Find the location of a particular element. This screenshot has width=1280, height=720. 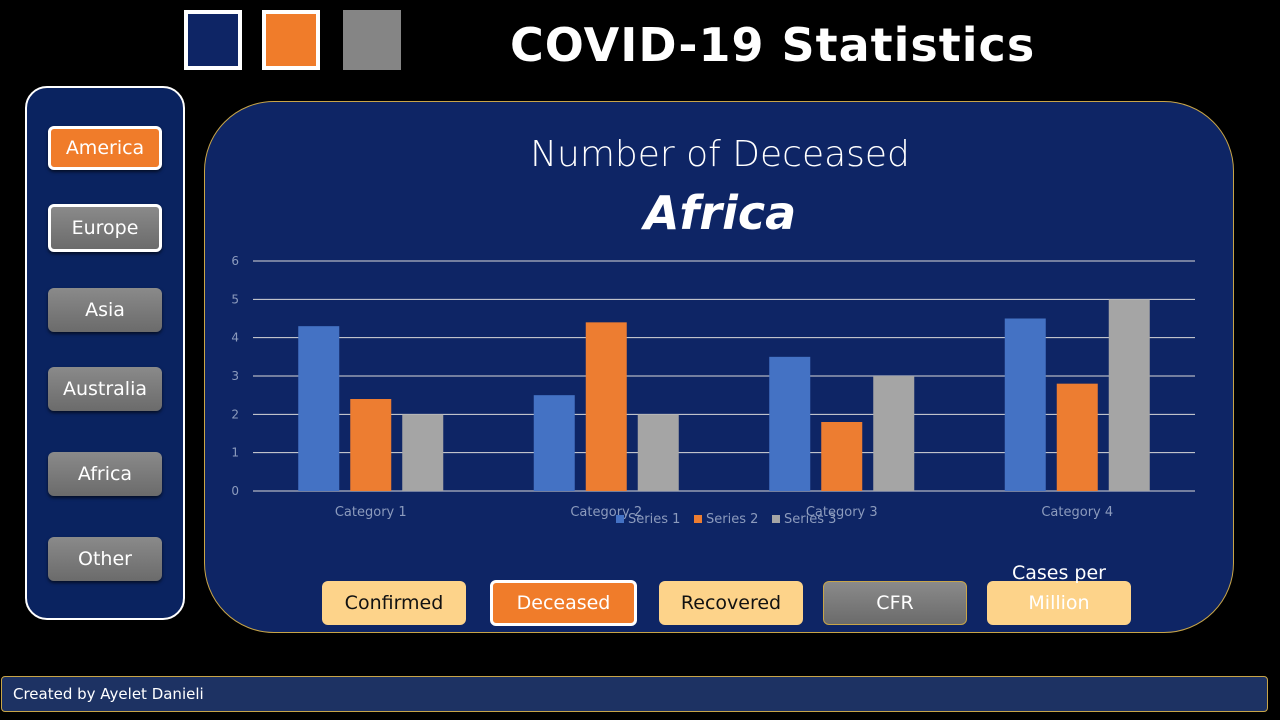

legend-label: Series 1 is located at coordinates (654, 519).